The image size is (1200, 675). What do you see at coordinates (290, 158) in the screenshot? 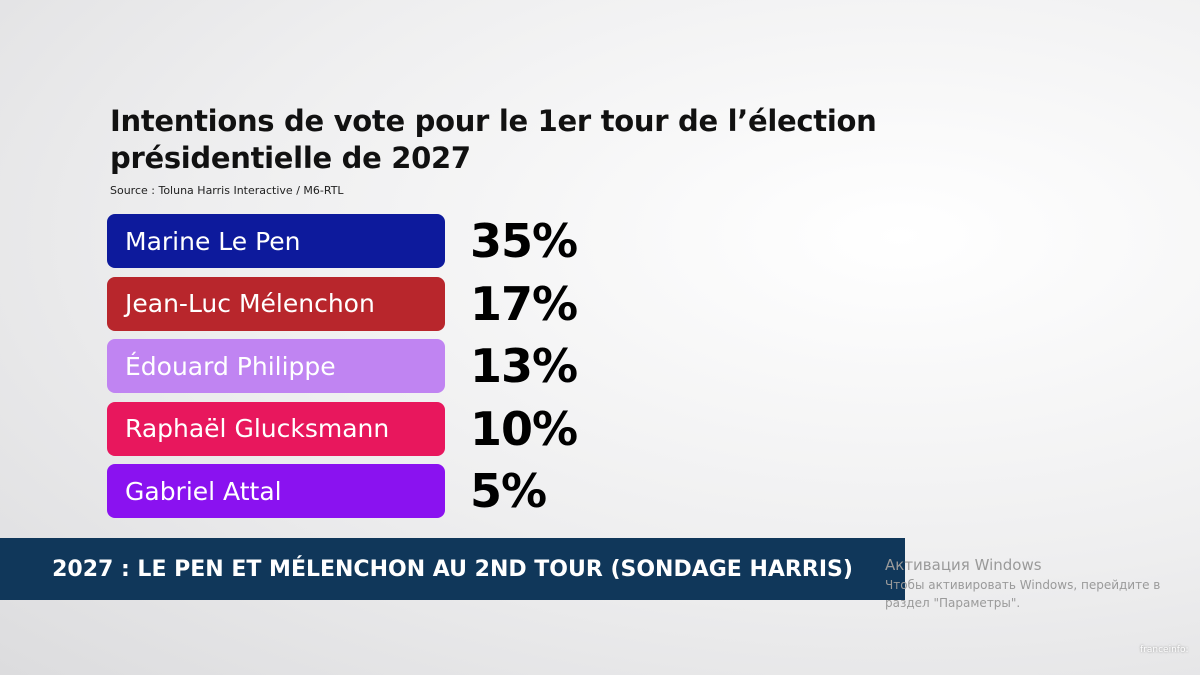
I see `title-line: présidentielle de 2027` at bounding box center [290, 158].